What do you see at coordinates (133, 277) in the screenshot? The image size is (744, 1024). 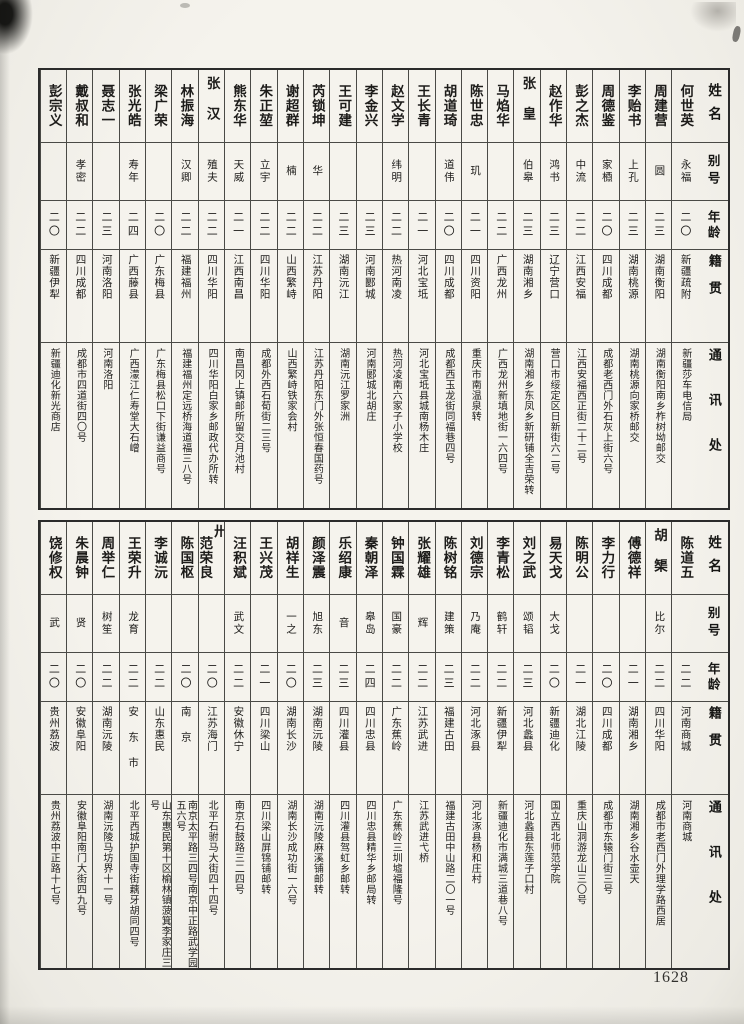 I see `entry-origin-text: 广西藤县` at bounding box center [133, 277].